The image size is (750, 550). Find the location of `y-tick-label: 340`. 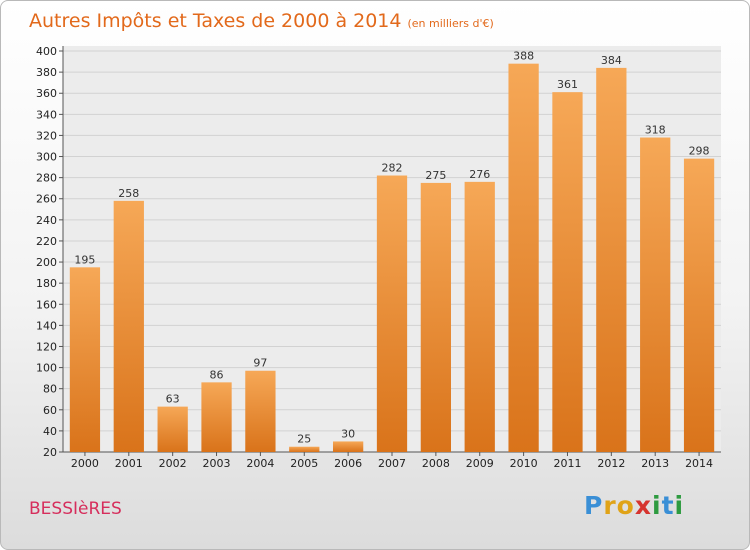

y-tick-label: 340 is located at coordinates (46, 114).